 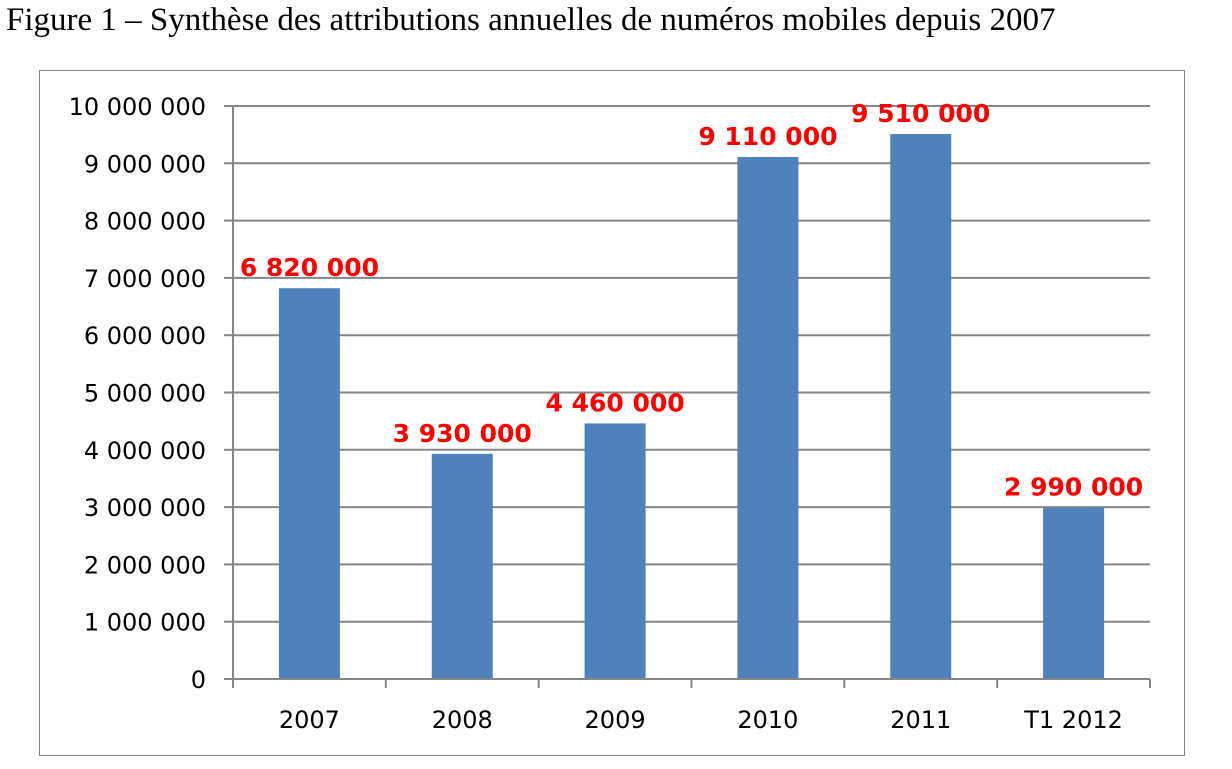 I want to click on x-tick-label: 2010, so click(x=767, y=720).